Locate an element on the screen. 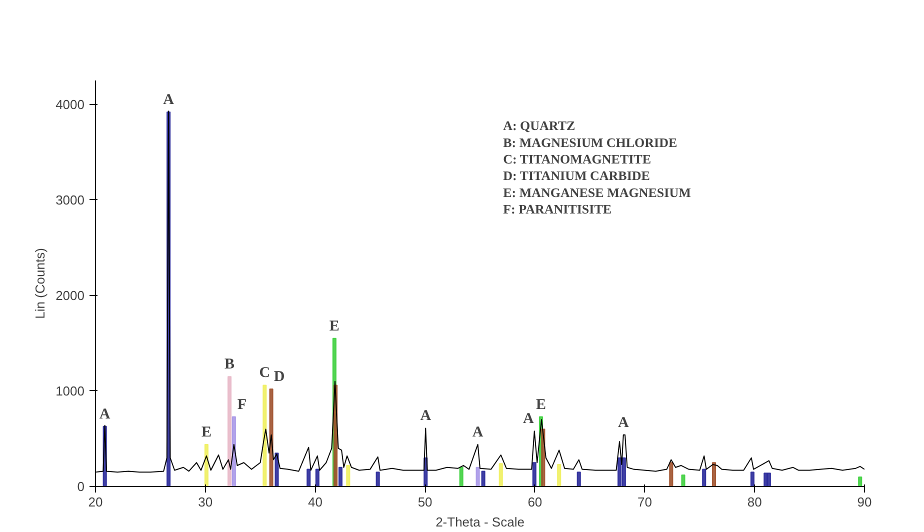 This screenshot has height=532, width=924. annotation: C: TITANOMAGNETITE is located at coordinates (577, 158).